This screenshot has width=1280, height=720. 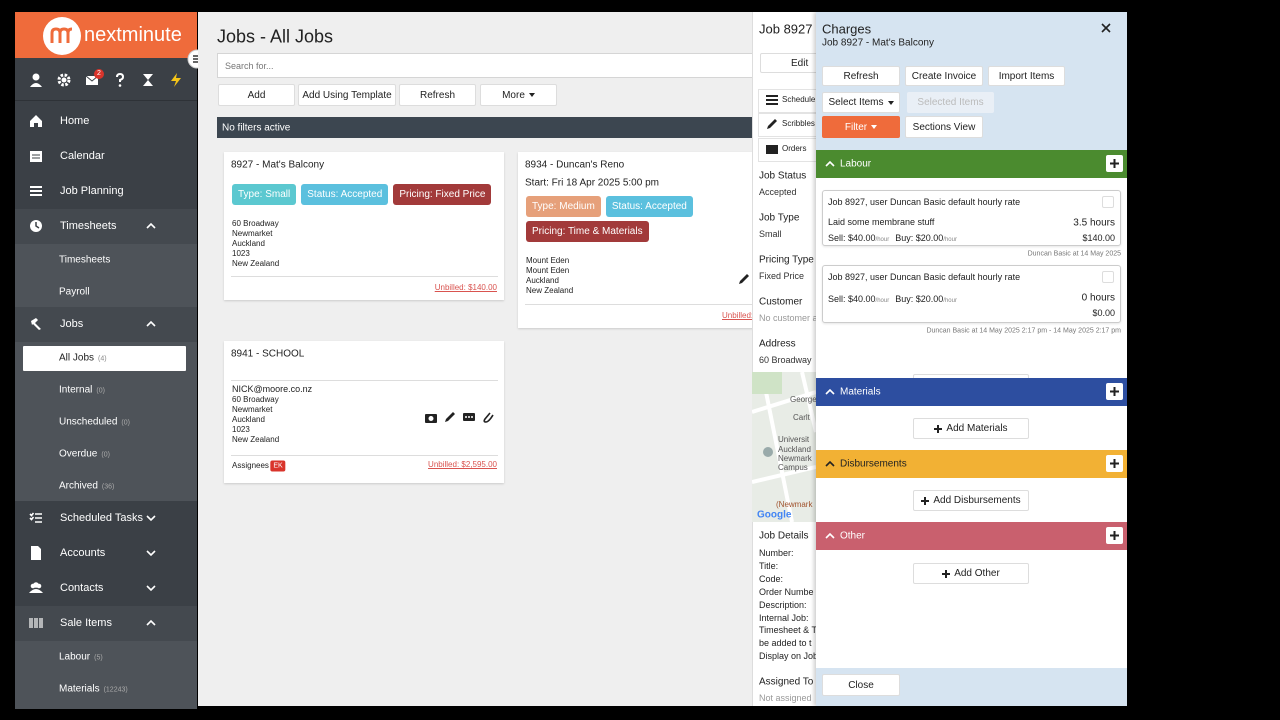 I want to click on toolbar-button: More, so click(x=518, y=95).